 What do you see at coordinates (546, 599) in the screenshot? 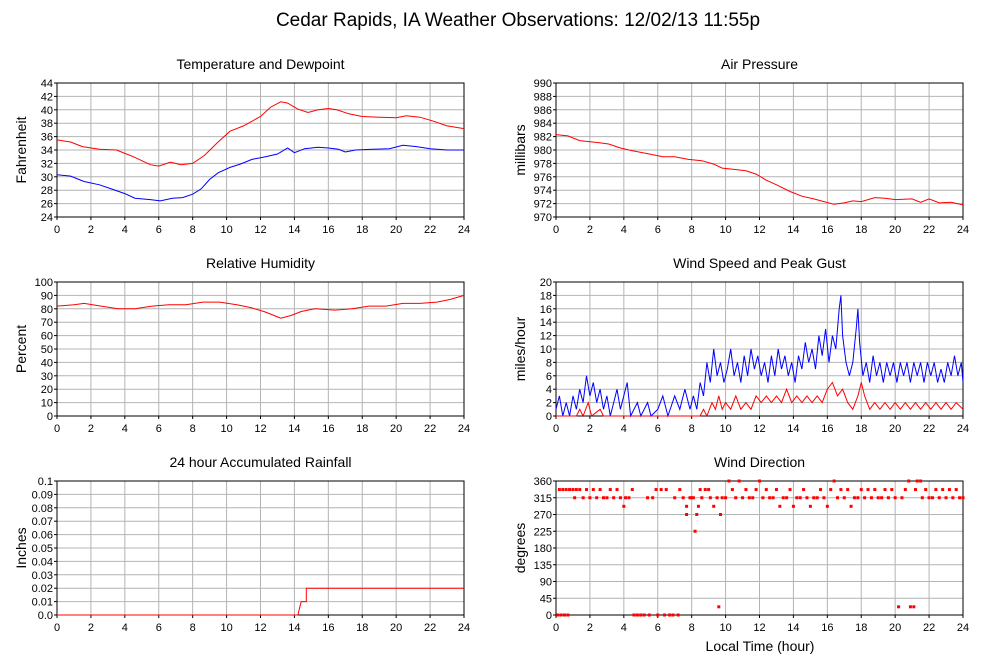
I see `wdir-y-tick-label: 45` at bounding box center [546, 599].